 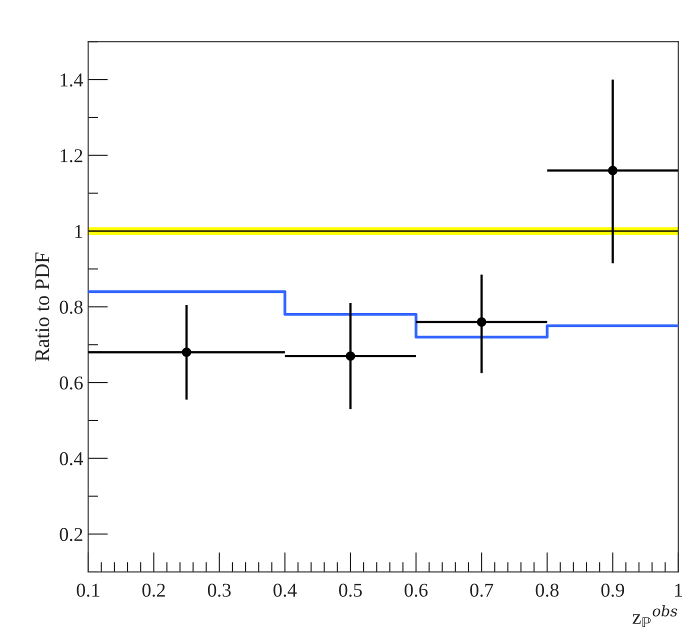 What do you see at coordinates (153, 590) in the screenshot?
I see `x-tick-label: 0.2` at bounding box center [153, 590].